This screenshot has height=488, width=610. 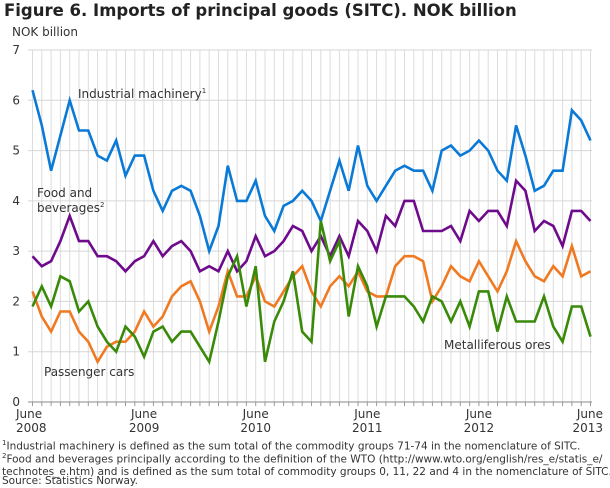 I want to click on footnote-mark: 1, so click(x=4, y=443).